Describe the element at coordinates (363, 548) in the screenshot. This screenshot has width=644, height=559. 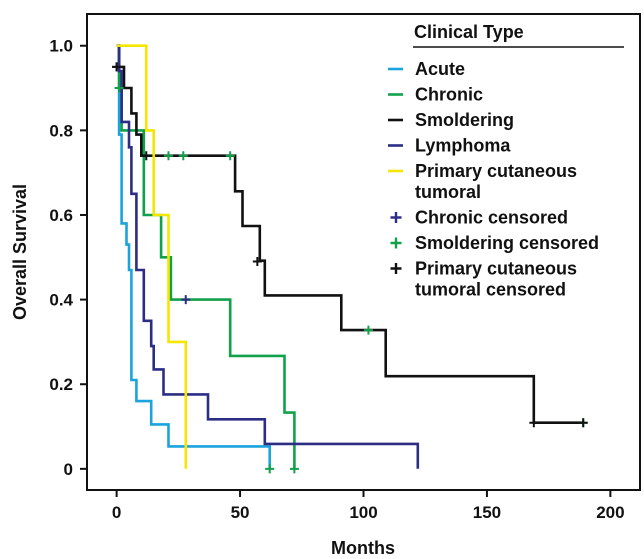
I see `x-axis-title: Months` at that location.